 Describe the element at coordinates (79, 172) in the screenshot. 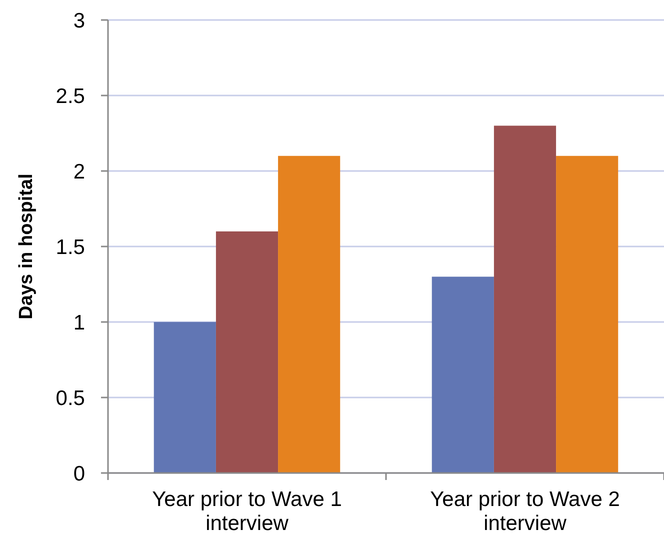

I see `y-tick-label: 2` at that location.